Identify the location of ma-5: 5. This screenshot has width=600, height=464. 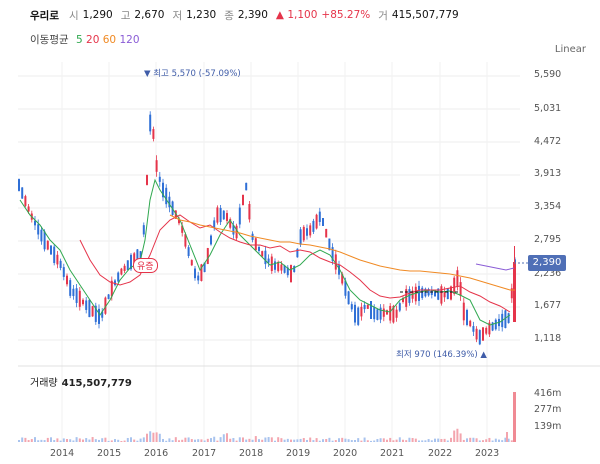
(79, 40).